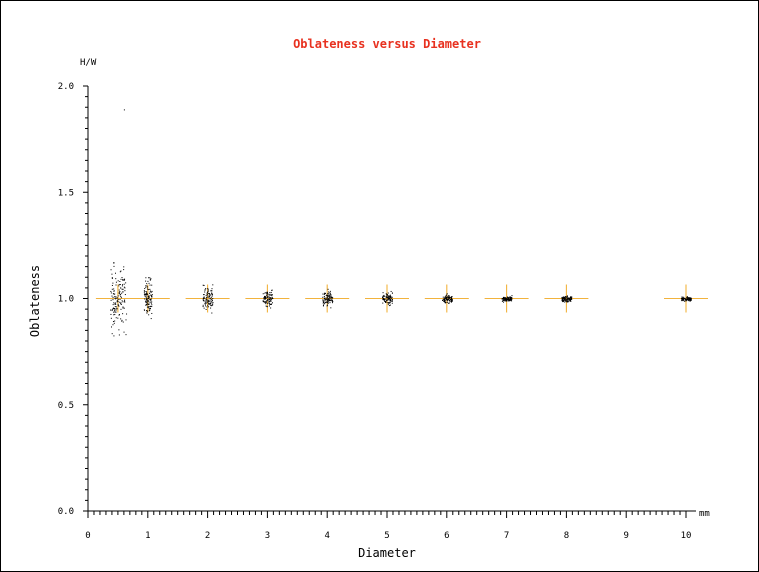  What do you see at coordinates (387, 553) in the screenshot?
I see `x-axis-title: Diameter` at bounding box center [387, 553].